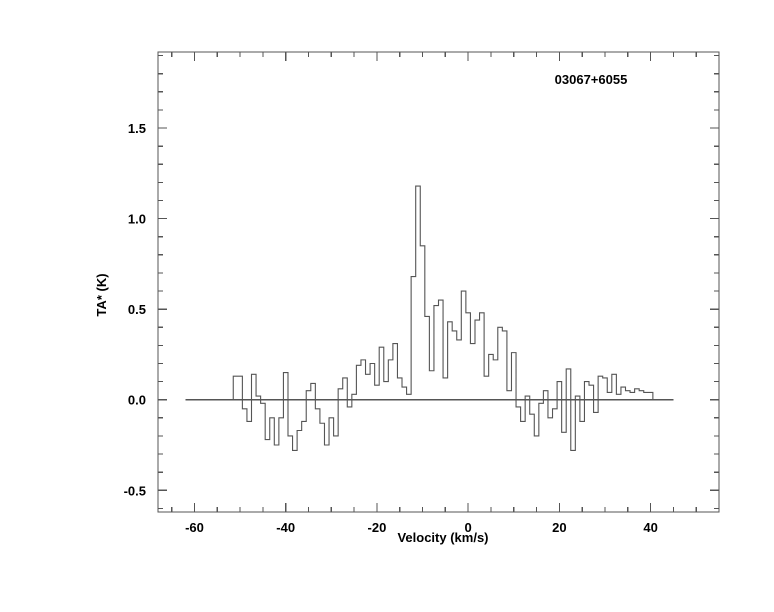 This screenshot has height=612, width=774. Describe the element at coordinates (559, 527) in the screenshot. I see `x-tick-label: 20` at that location.